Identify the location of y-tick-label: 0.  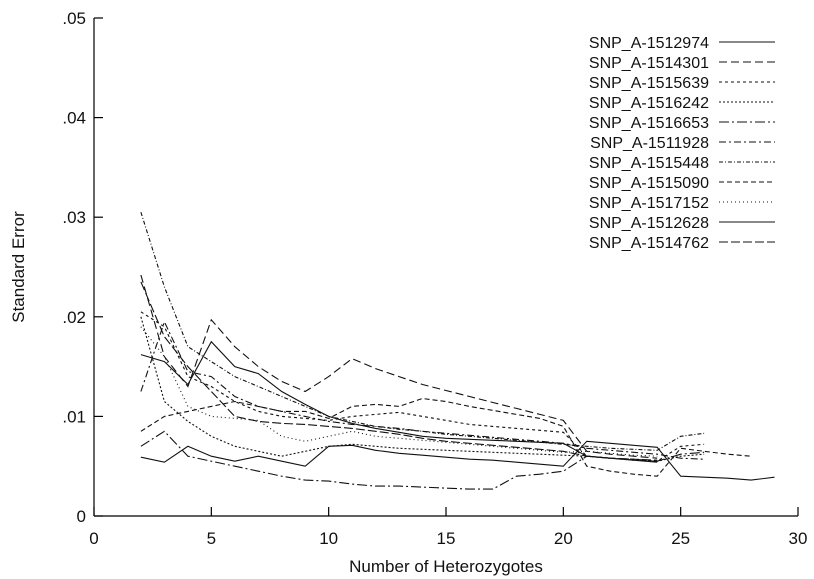
(81, 516).